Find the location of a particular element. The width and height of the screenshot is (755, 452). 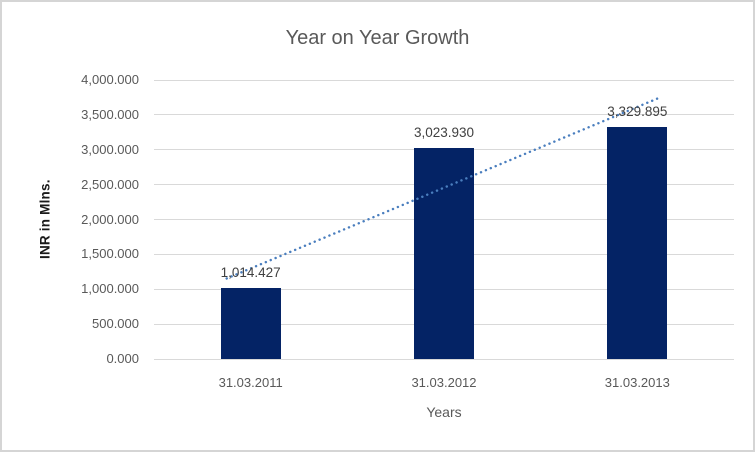

chart-title: Year on Year Growth is located at coordinates (377, 38).